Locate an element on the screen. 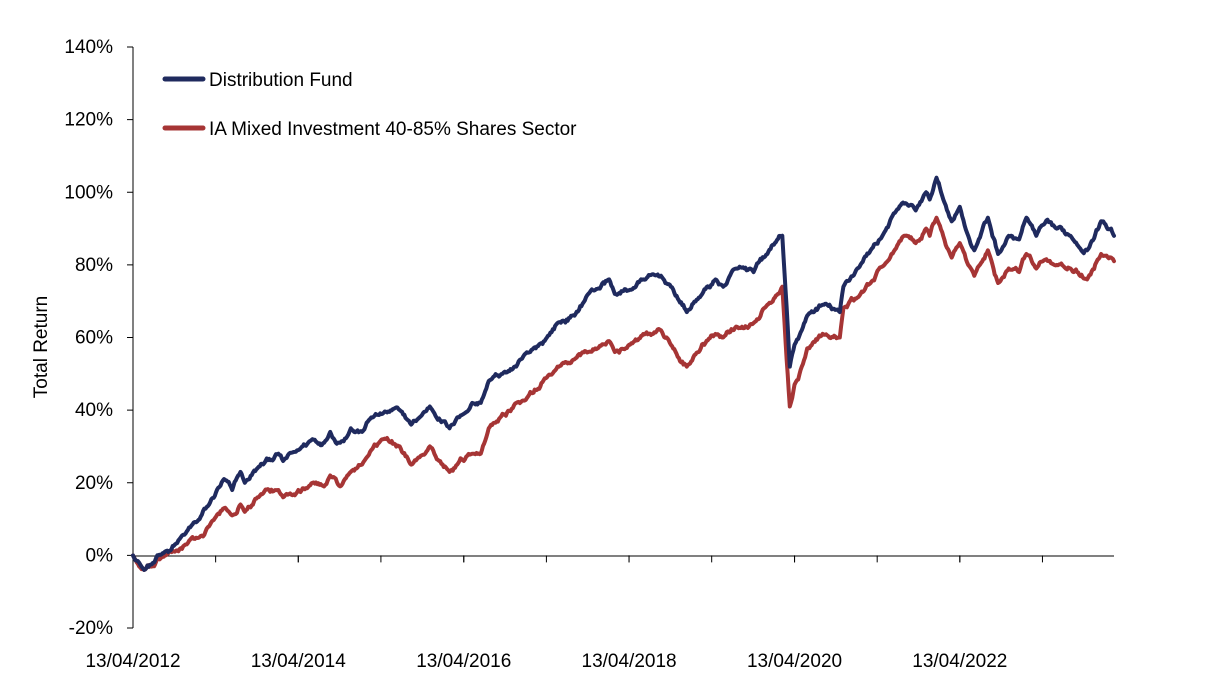 The width and height of the screenshot is (1215, 698). y-tick-label: -20% is located at coordinates (91, 628).